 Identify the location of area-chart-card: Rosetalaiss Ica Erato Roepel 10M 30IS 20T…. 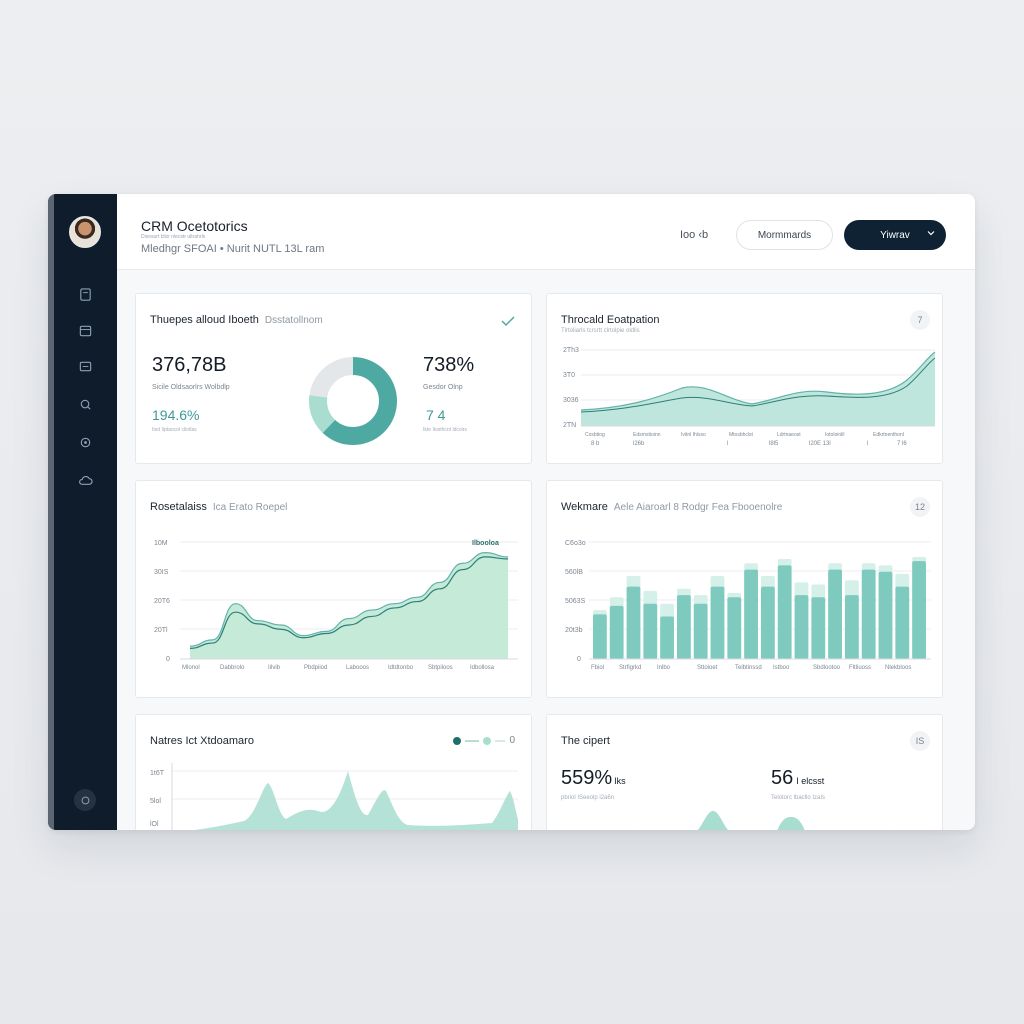
(333, 589).